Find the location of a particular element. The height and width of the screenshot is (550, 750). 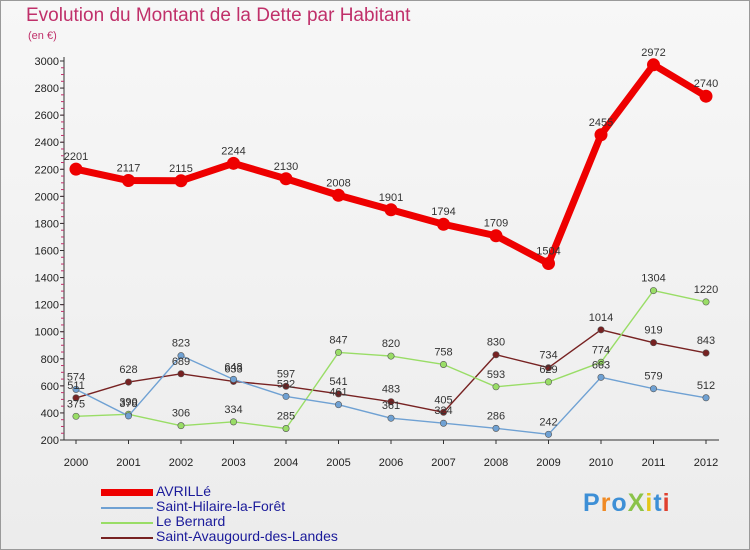

y-tick-label: 2000 is located at coordinates (47, 197).